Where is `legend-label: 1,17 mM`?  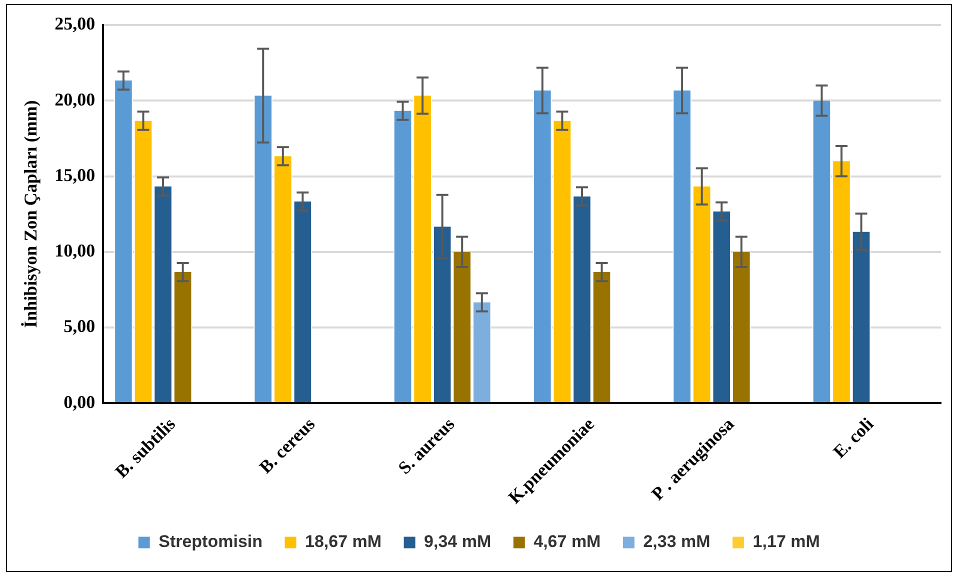
legend-label: 1,17 mM is located at coordinates (786, 542).